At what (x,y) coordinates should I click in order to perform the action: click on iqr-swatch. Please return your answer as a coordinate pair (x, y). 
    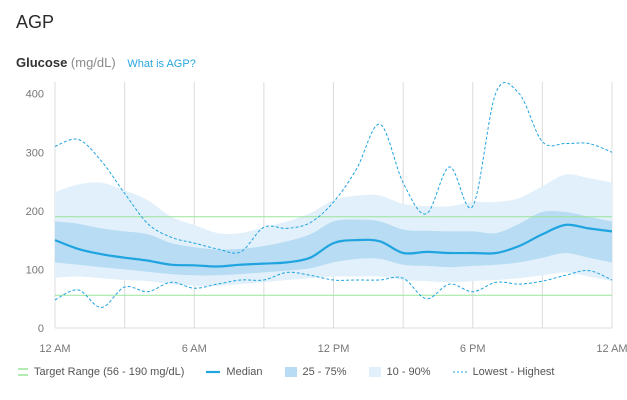
    Looking at the image, I should click on (290, 372).